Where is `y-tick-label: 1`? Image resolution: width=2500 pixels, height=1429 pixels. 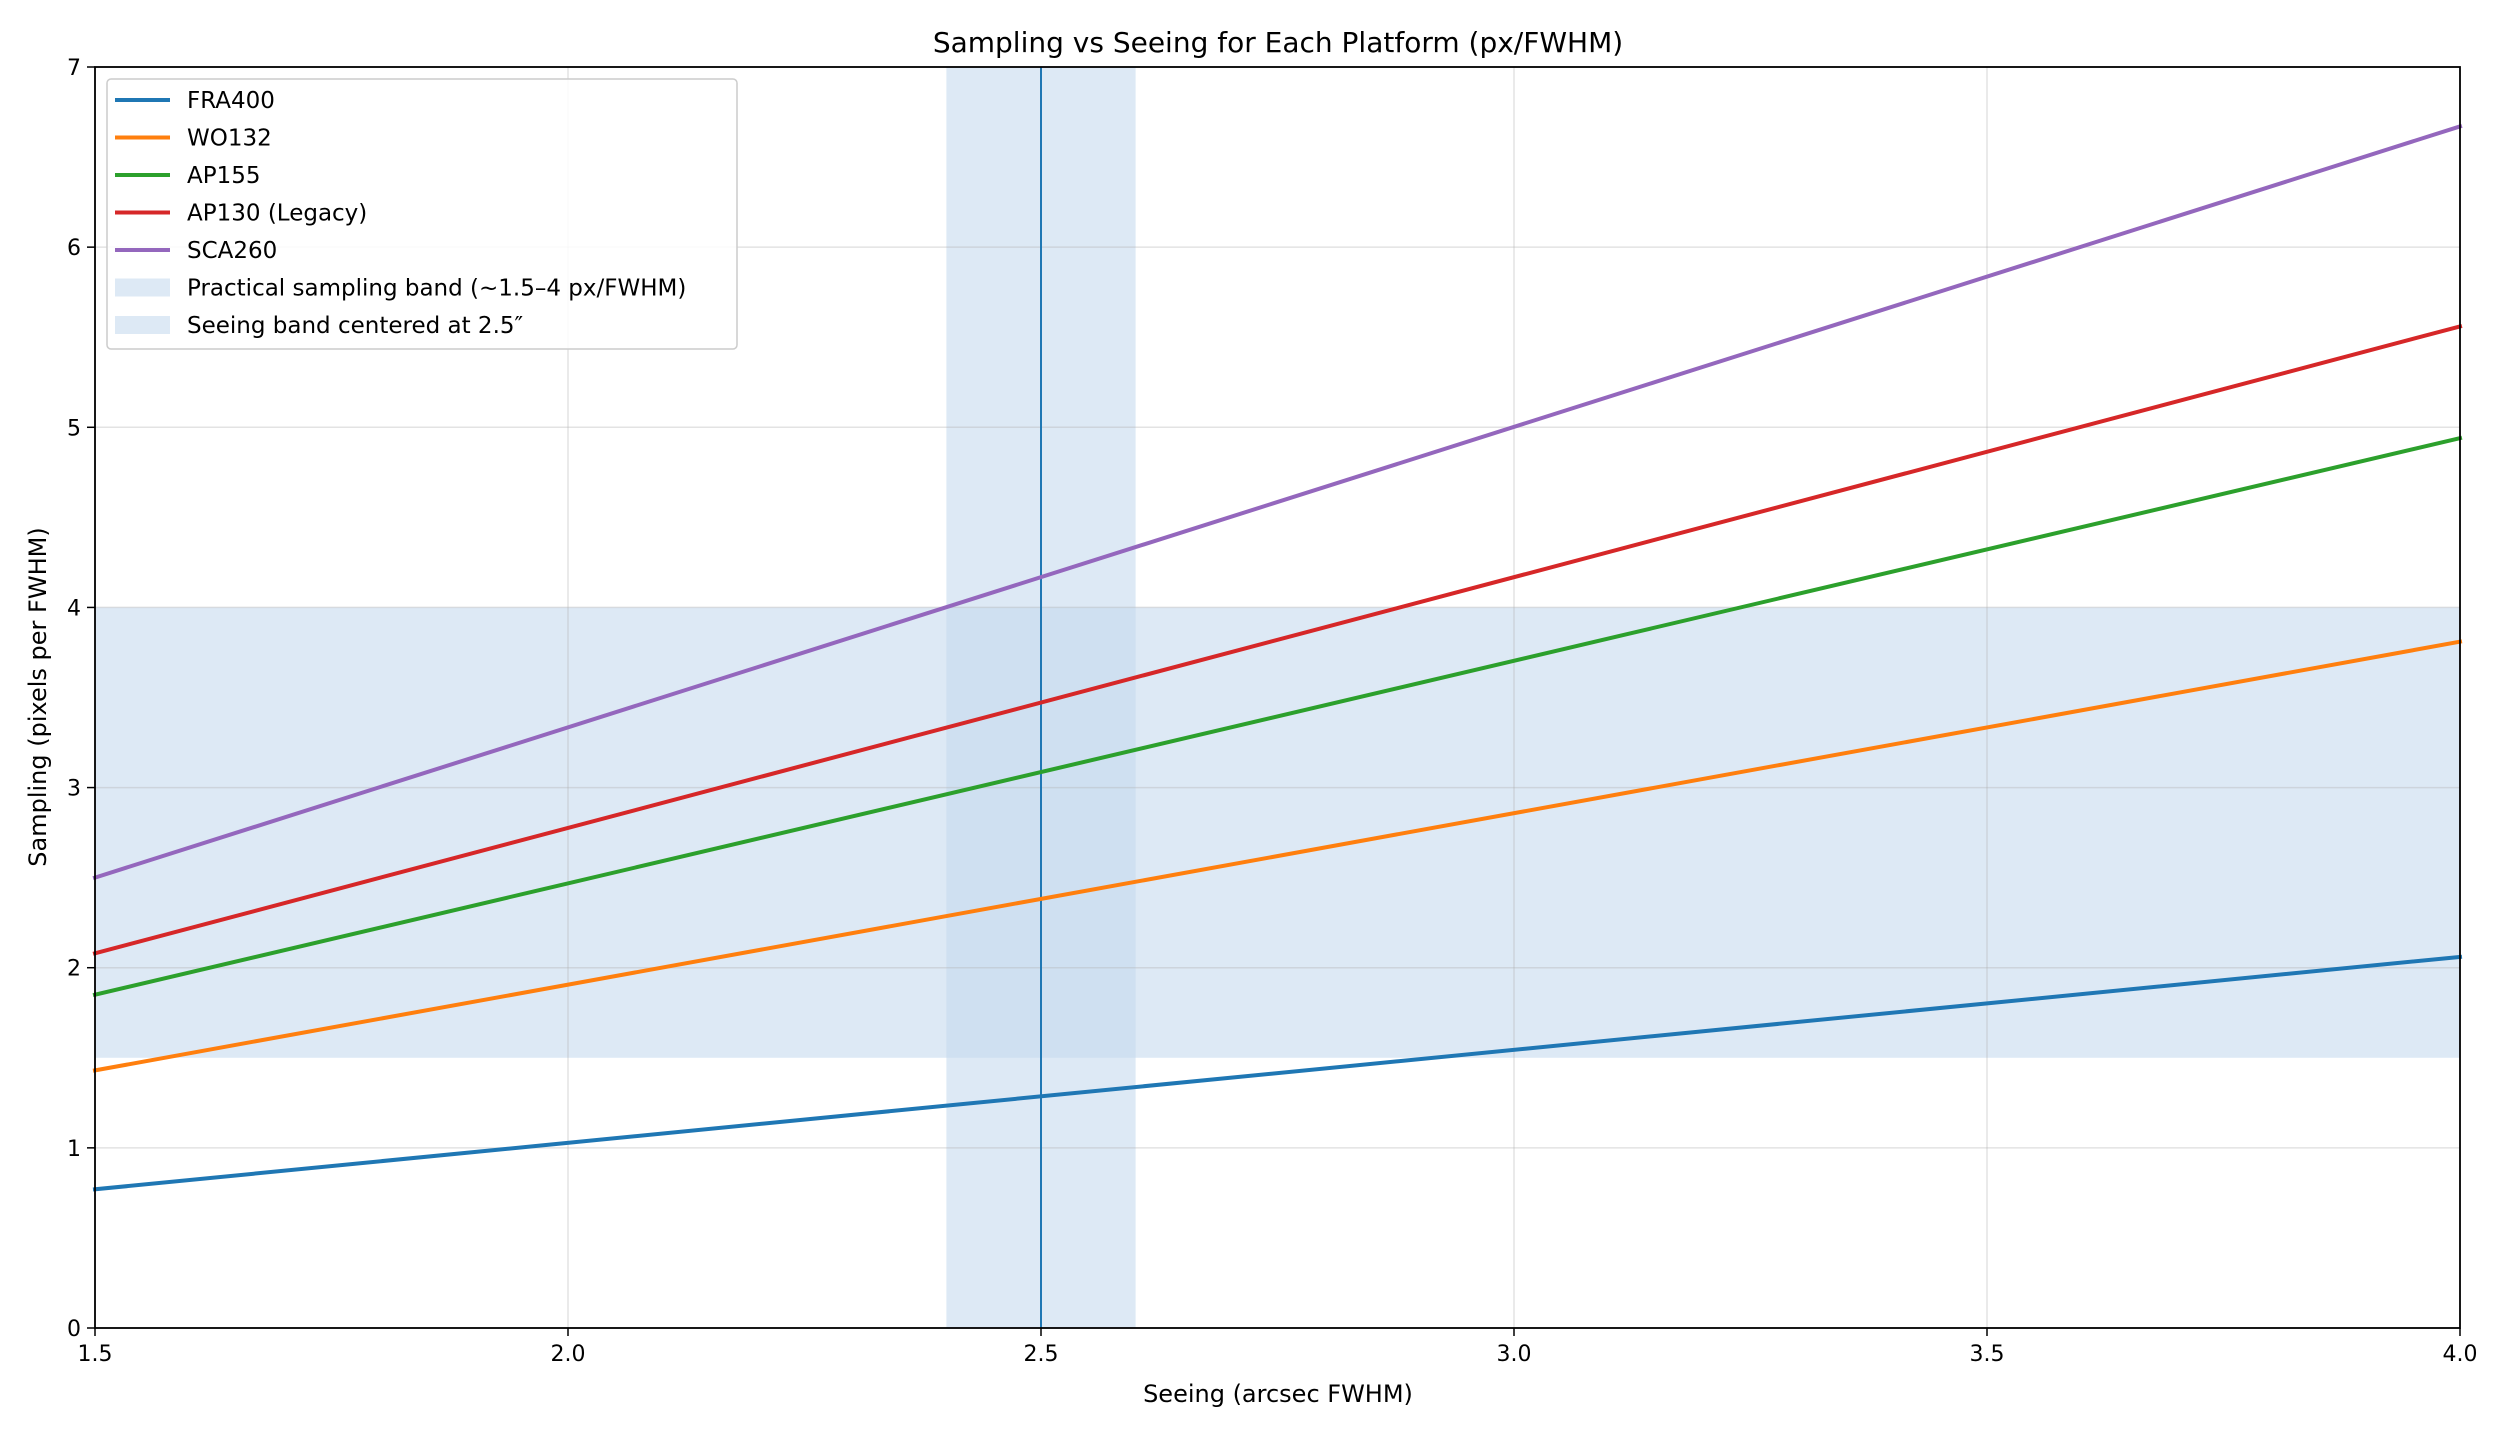 y-tick-label: 1 is located at coordinates (74, 1149).